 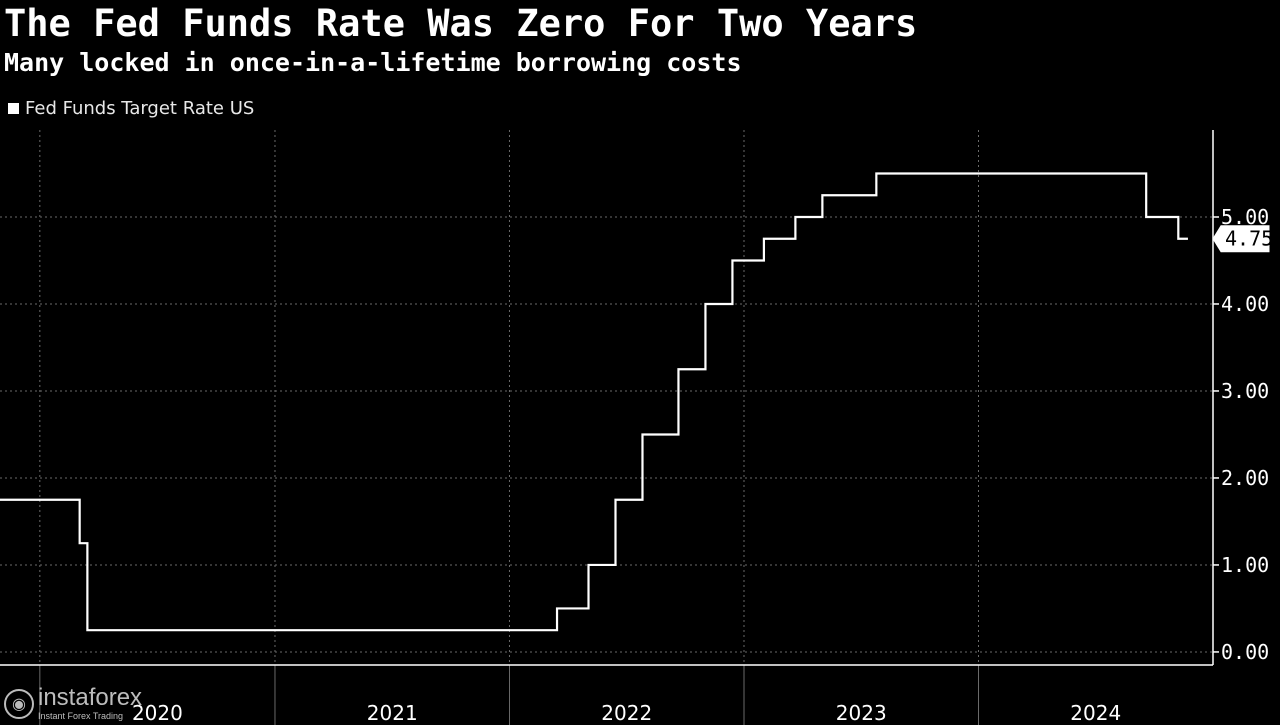 What do you see at coordinates (1245, 217) in the screenshot?
I see `y-tick-label-5: 5.00` at bounding box center [1245, 217].